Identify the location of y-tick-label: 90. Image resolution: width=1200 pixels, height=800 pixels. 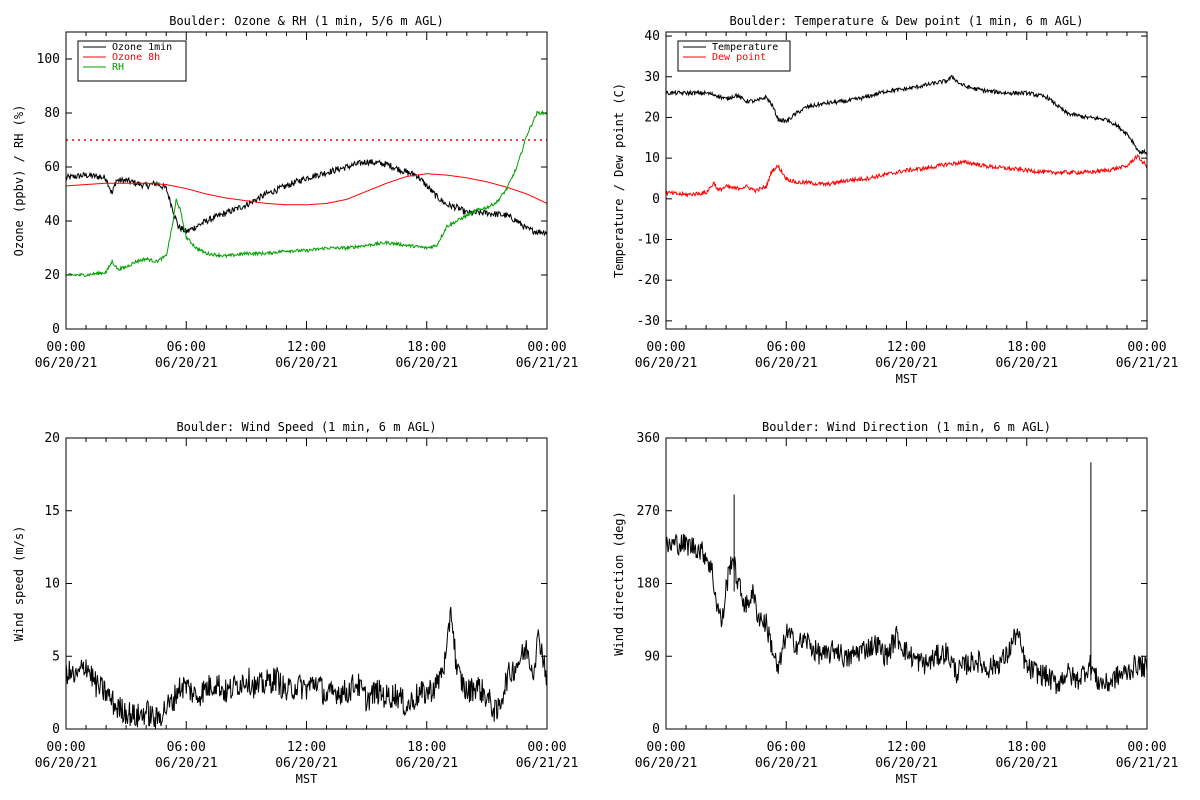
(652, 656).